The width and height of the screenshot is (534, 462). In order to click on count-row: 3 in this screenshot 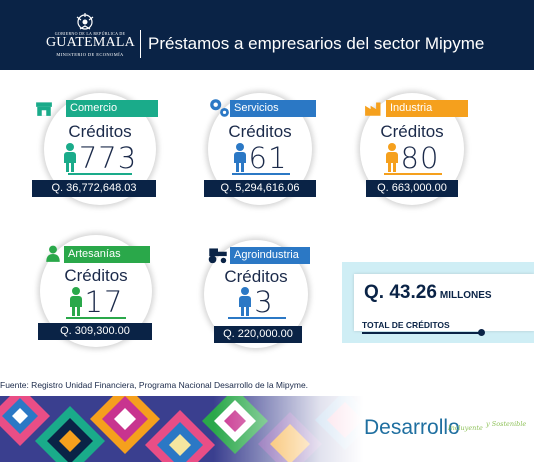, I will do `click(256, 302)`.